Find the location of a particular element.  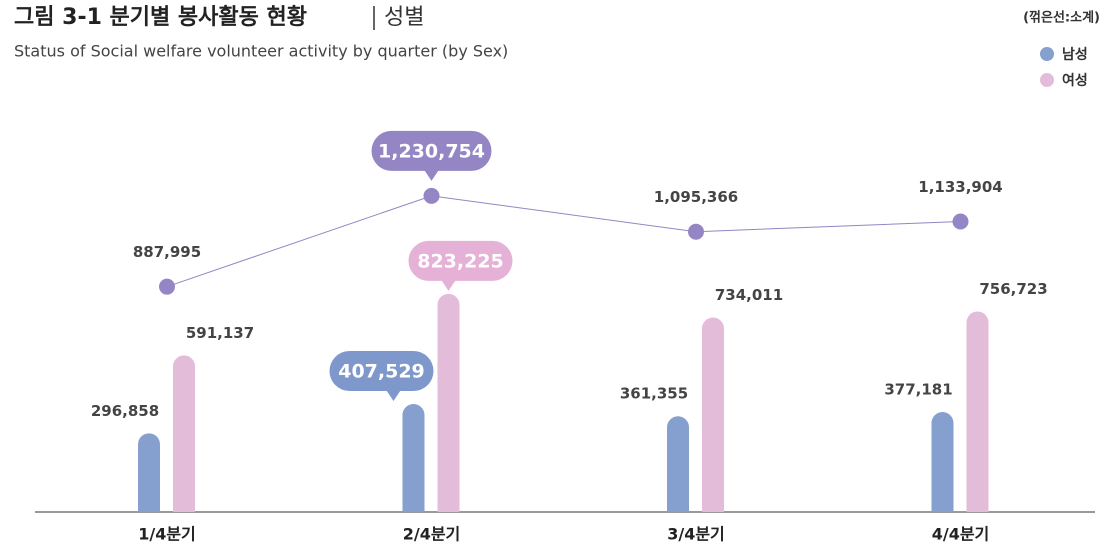

x-tick-label: 1/4분기 is located at coordinates (167, 534).